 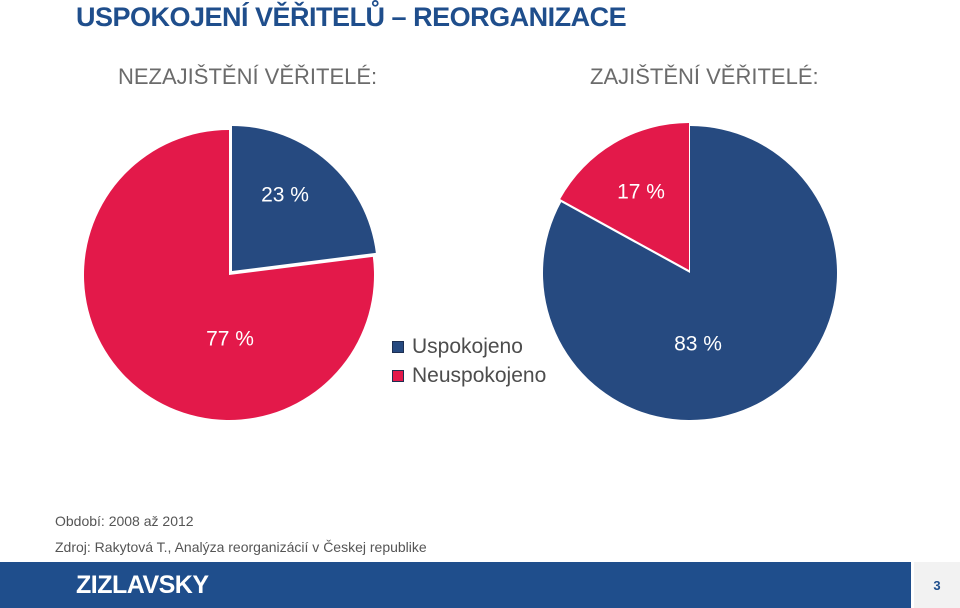 What do you see at coordinates (248, 76) in the screenshot?
I see `chart-title-unsecured: NEZAJIŠTĚNÍ VĚŘITELÉ:` at bounding box center [248, 76].